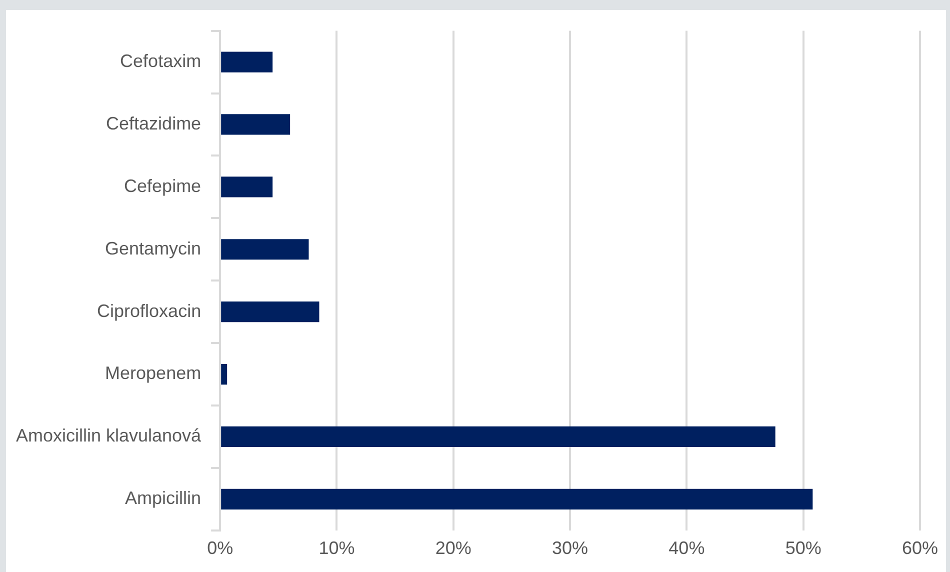 This screenshot has width=950, height=572. Describe the element at coordinates (920, 548) in the screenshot. I see `x-tick-label: 60%` at that location.